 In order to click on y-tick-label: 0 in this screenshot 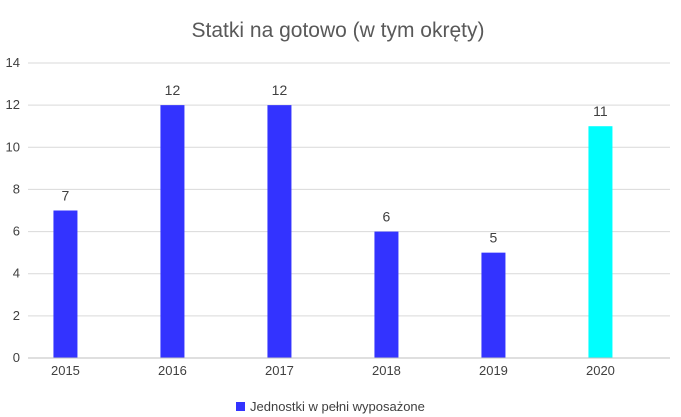, I will do `click(16, 357)`.